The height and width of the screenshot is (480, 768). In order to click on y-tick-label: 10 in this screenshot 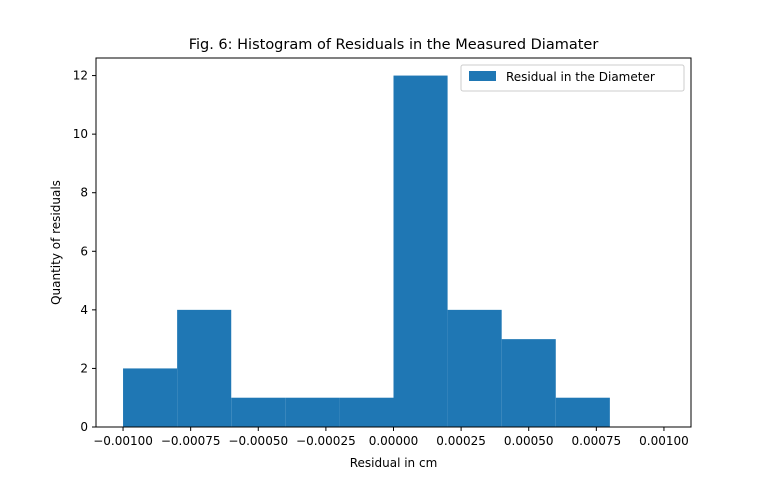, I will do `click(80, 134)`.